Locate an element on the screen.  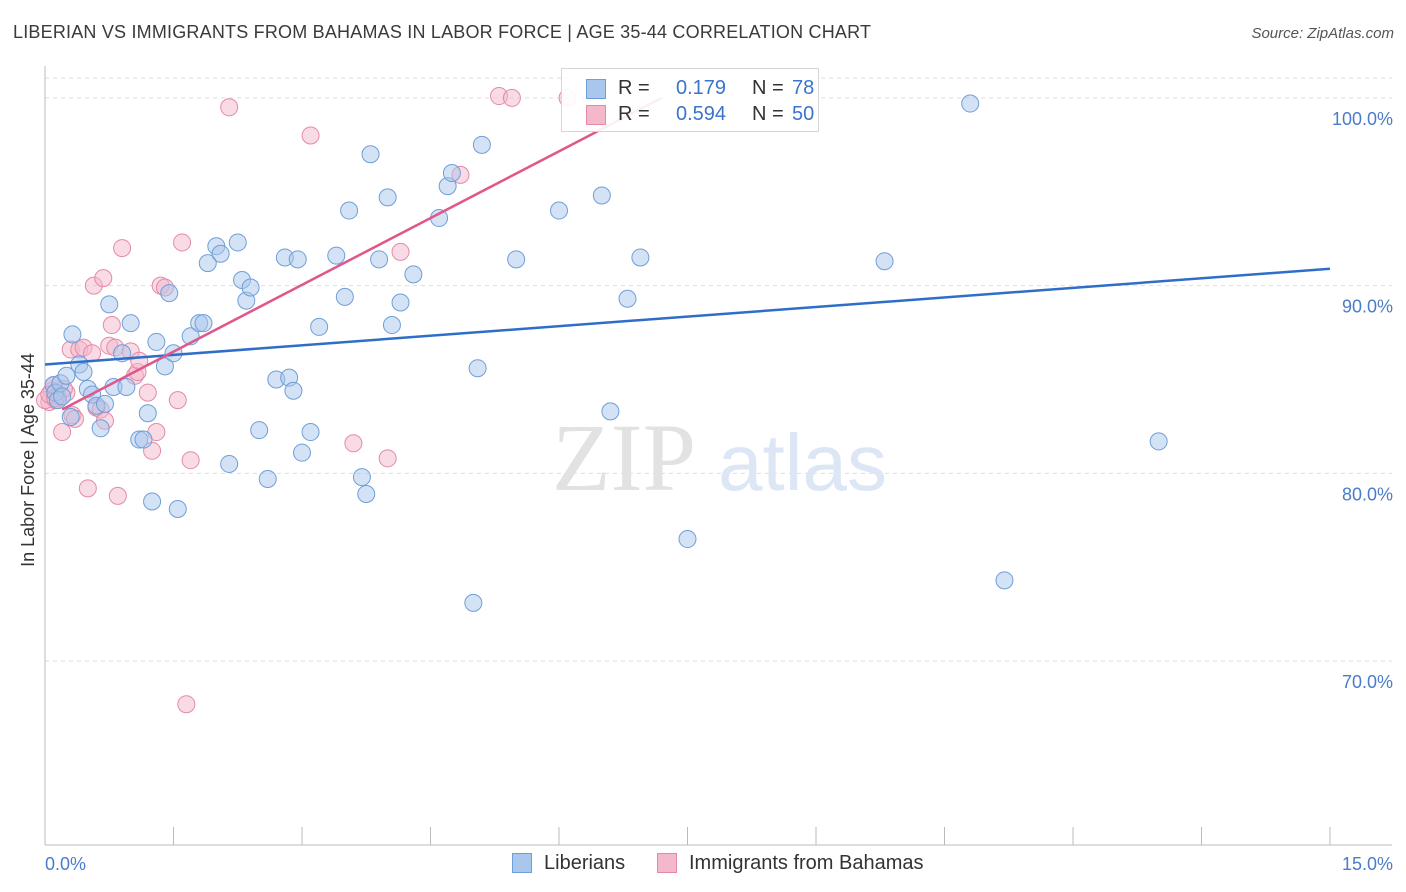
y-tick-label: 100.0% is located at coordinates (1362, 119).